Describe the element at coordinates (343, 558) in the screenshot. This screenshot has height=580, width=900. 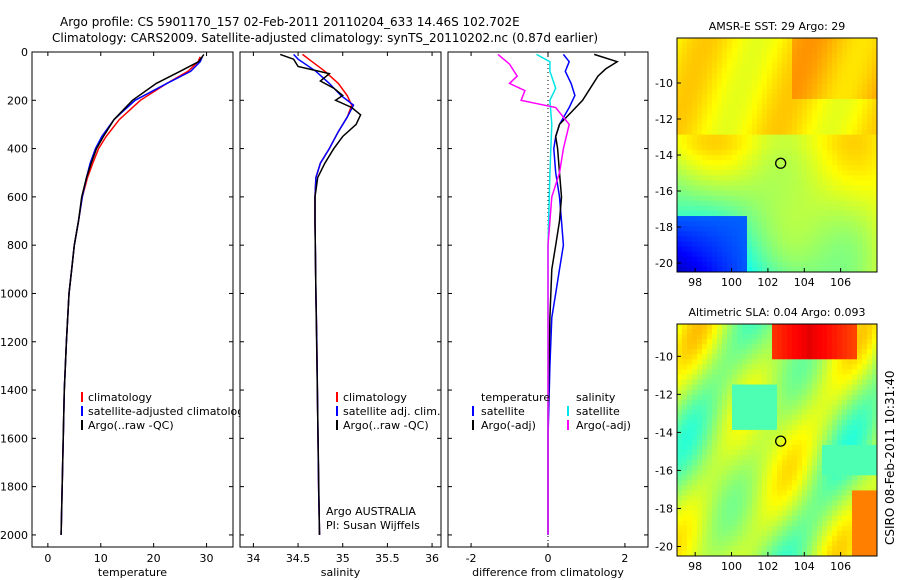
I see `x-tick-label: 35` at that location.